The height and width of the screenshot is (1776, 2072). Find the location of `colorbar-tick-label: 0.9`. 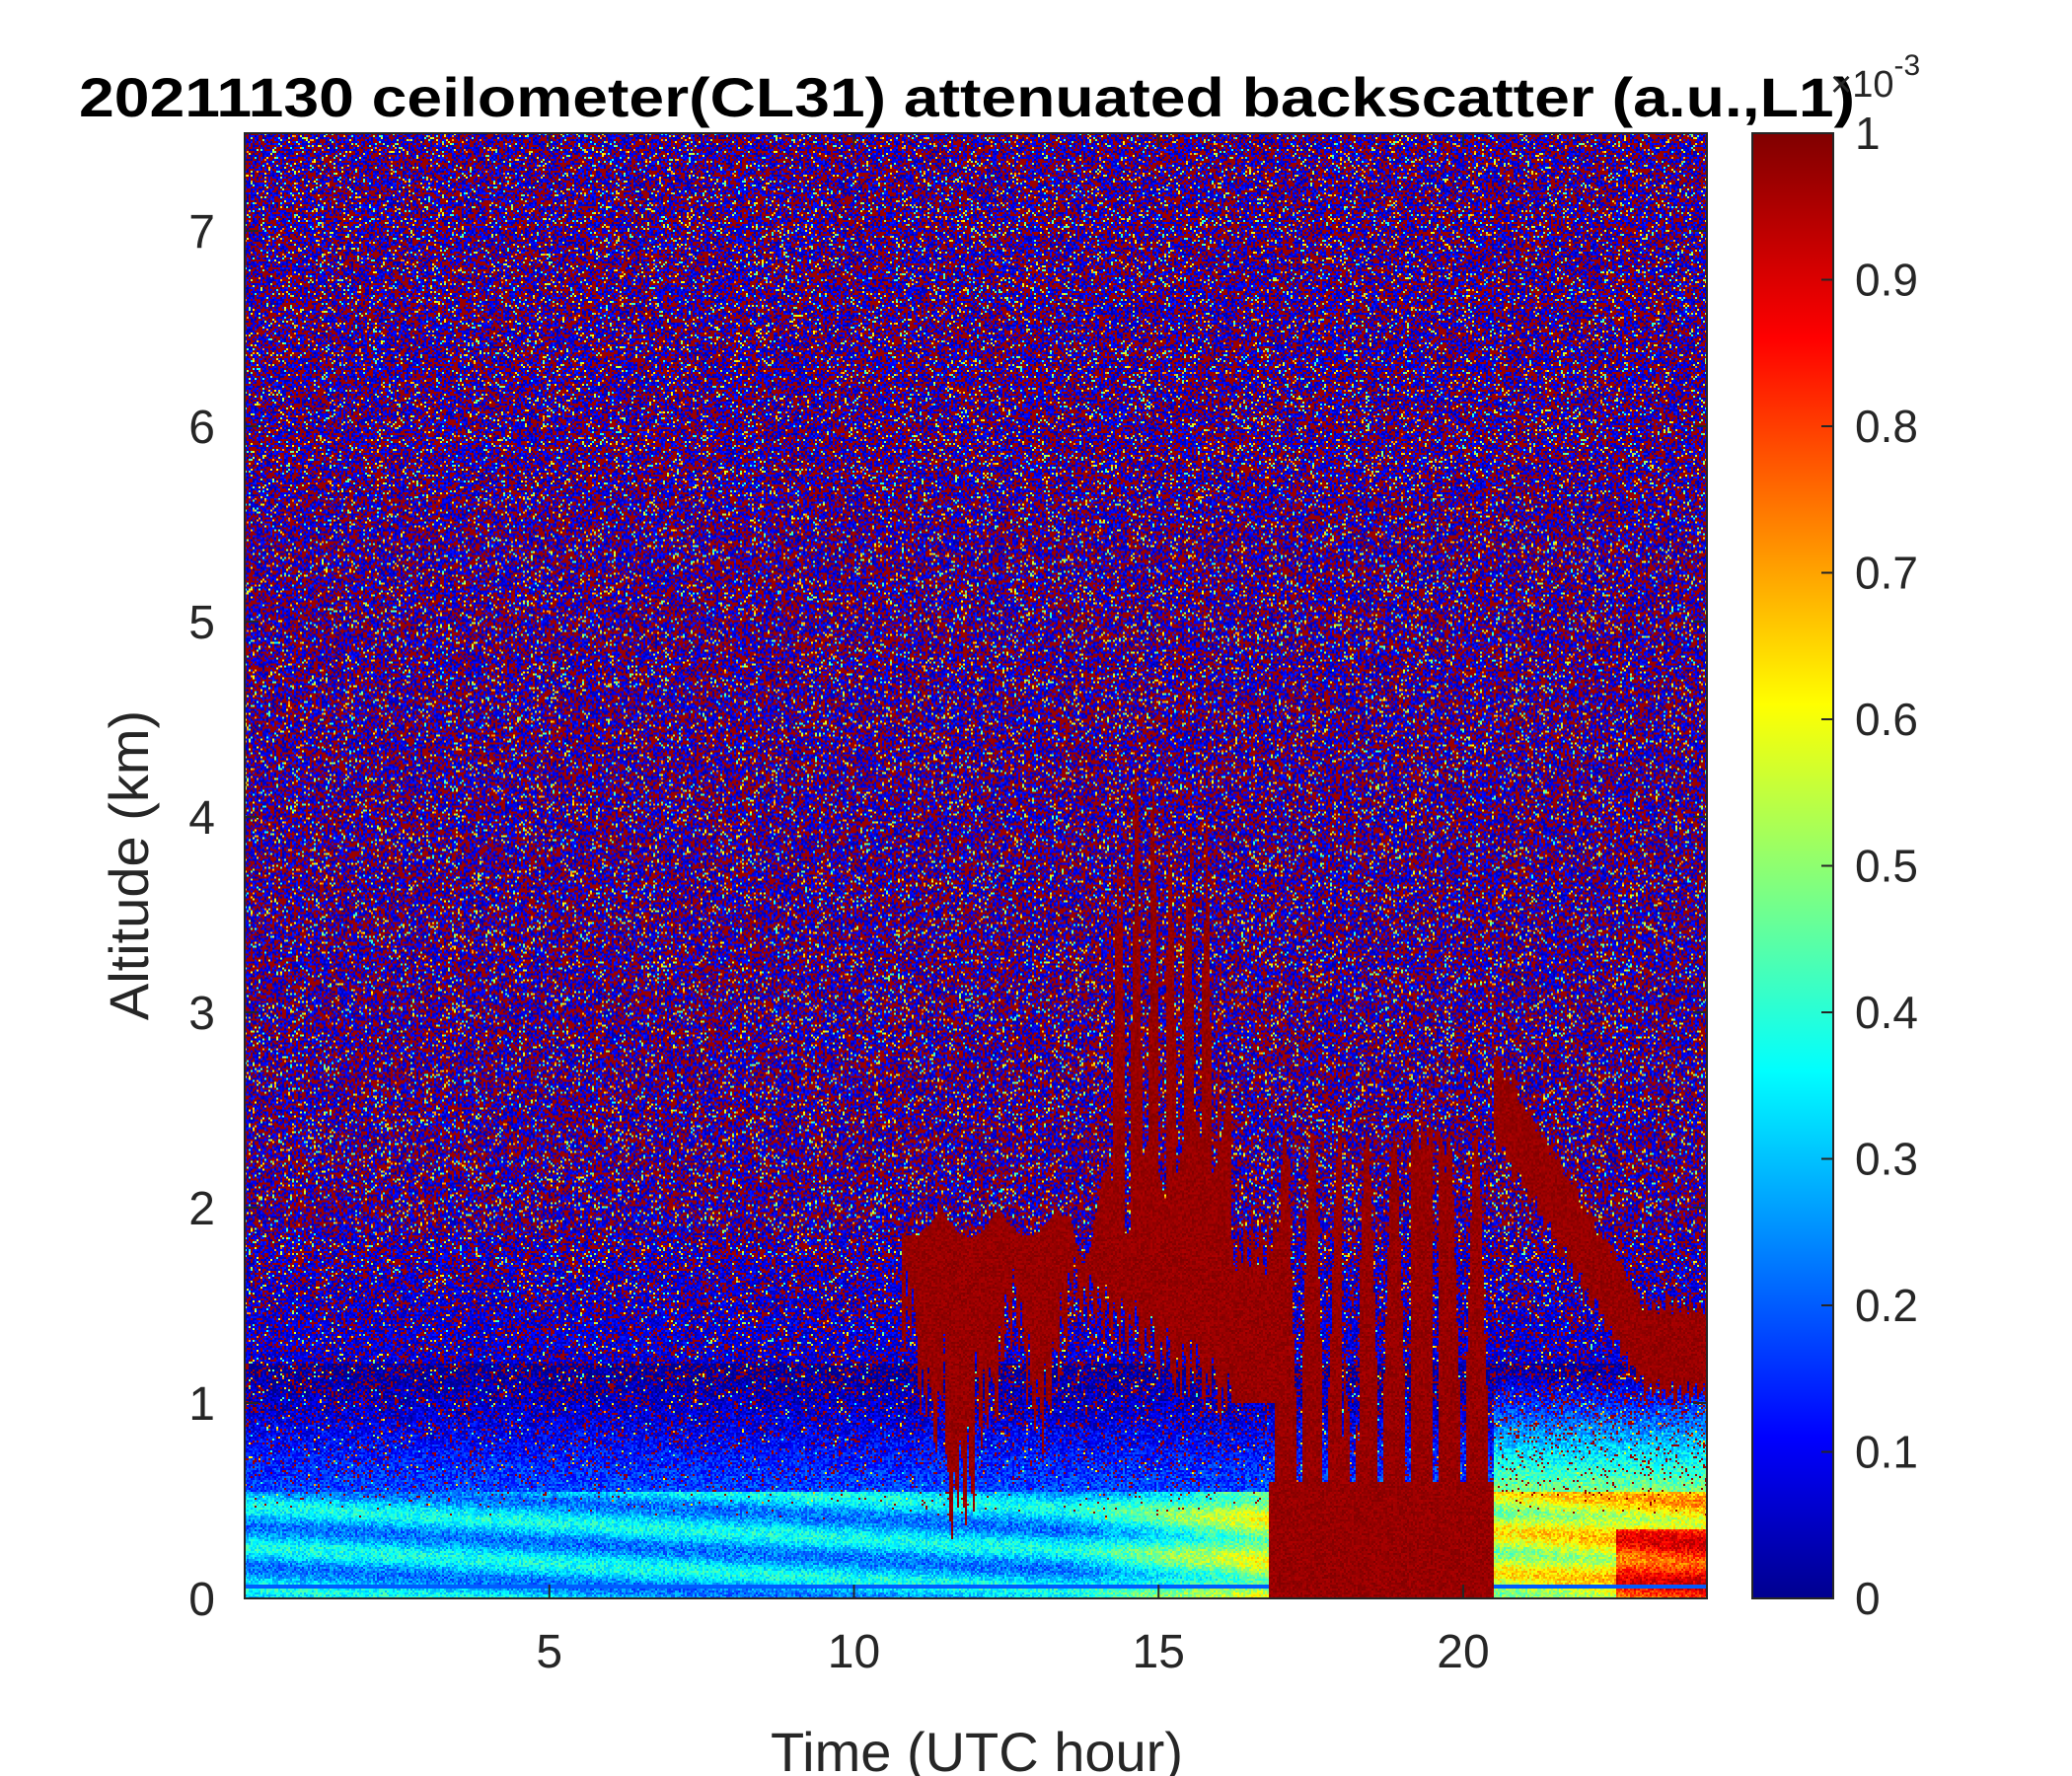

colorbar-tick-label: 0.9 is located at coordinates (1887, 281).